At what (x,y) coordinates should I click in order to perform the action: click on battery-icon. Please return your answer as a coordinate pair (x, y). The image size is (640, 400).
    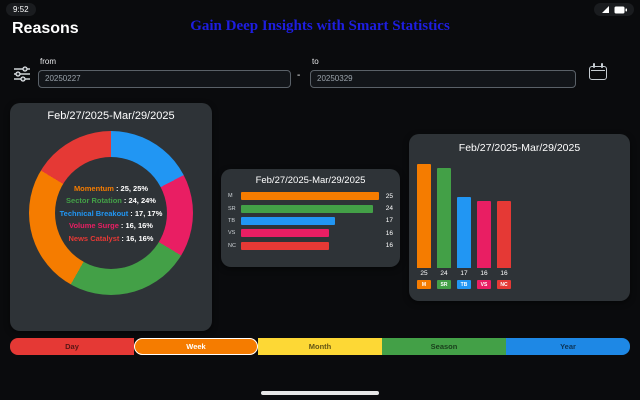
    Looking at the image, I should click on (620, 9).